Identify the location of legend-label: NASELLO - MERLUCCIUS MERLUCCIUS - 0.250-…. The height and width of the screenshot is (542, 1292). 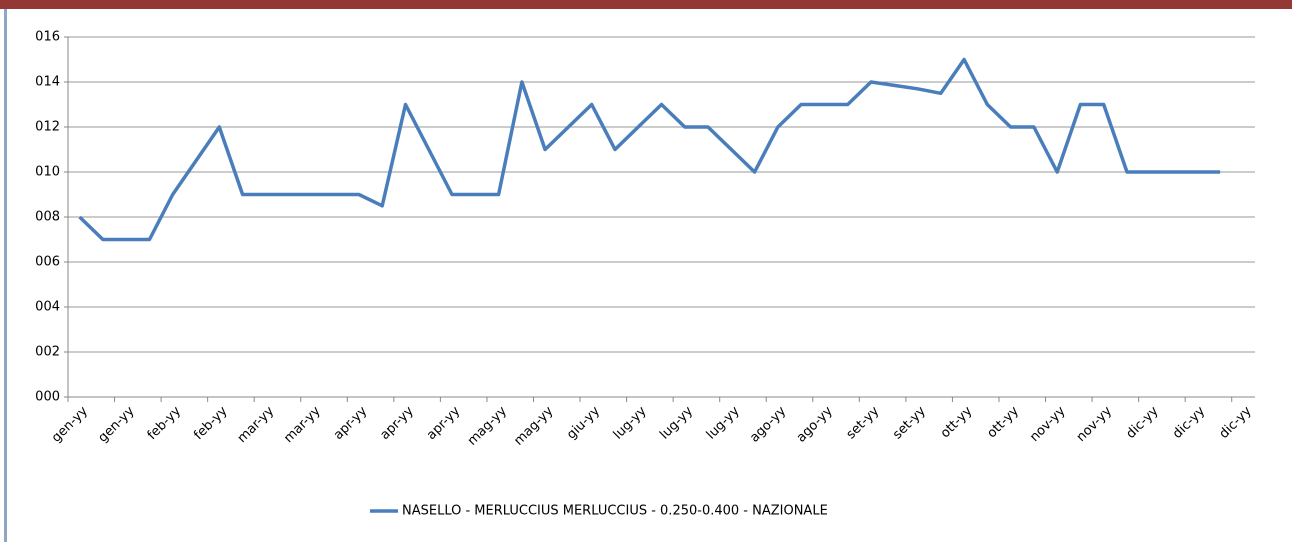
(615, 511).